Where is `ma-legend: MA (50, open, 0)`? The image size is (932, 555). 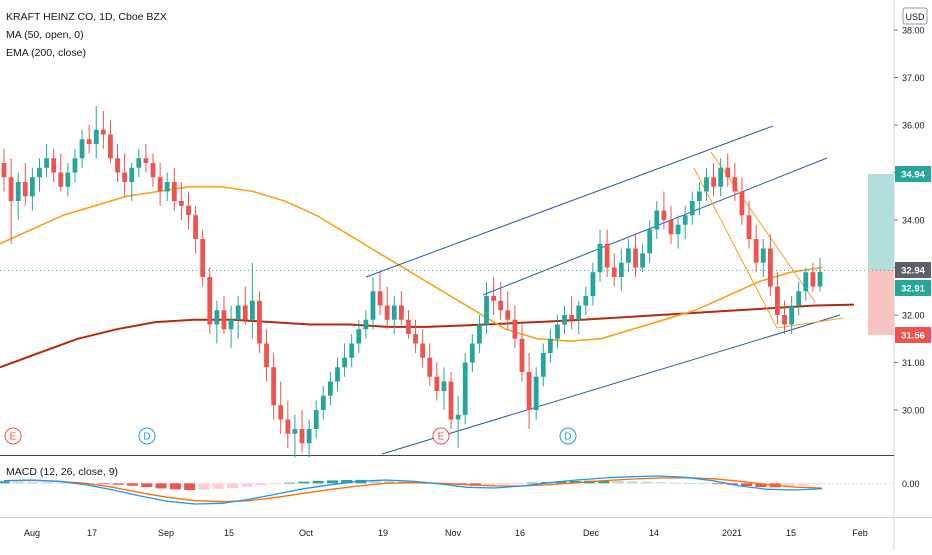
ma-legend: MA (50, open, 0) is located at coordinates (45, 35).